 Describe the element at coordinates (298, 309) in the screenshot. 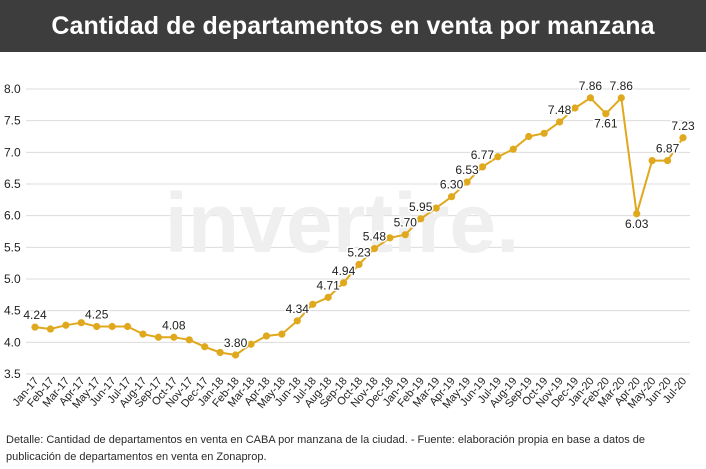

I see `data-label: 4.34` at that location.